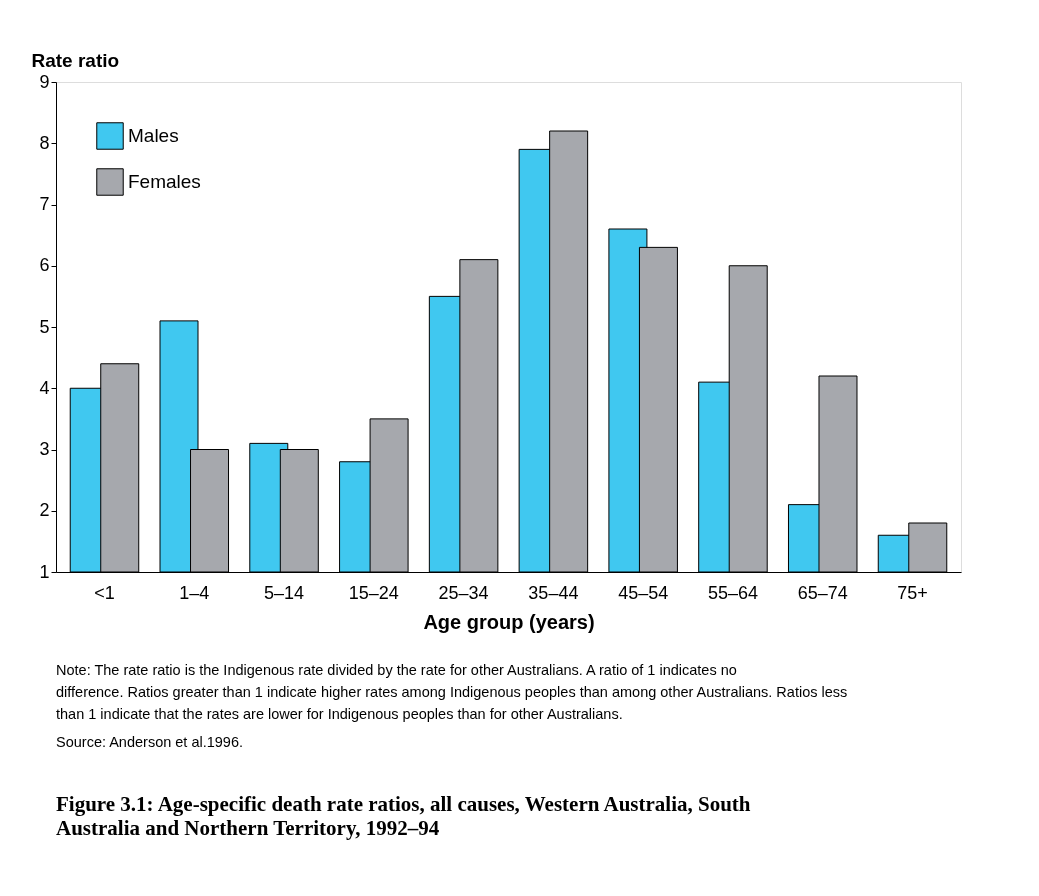 The image size is (1039, 896). Describe the element at coordinates (912, 592) in the screenshot. I see `x-tick-label: 75+` at that location.